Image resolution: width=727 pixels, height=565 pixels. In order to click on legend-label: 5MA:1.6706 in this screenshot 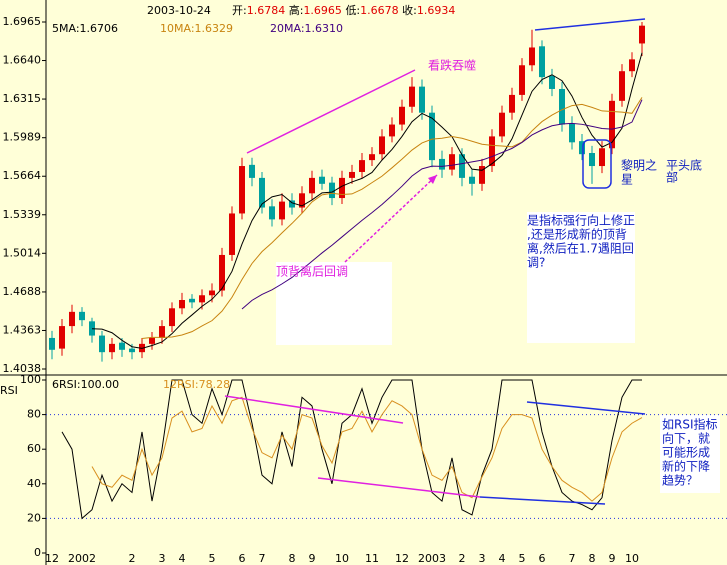, I will do `click(85, 28)`.